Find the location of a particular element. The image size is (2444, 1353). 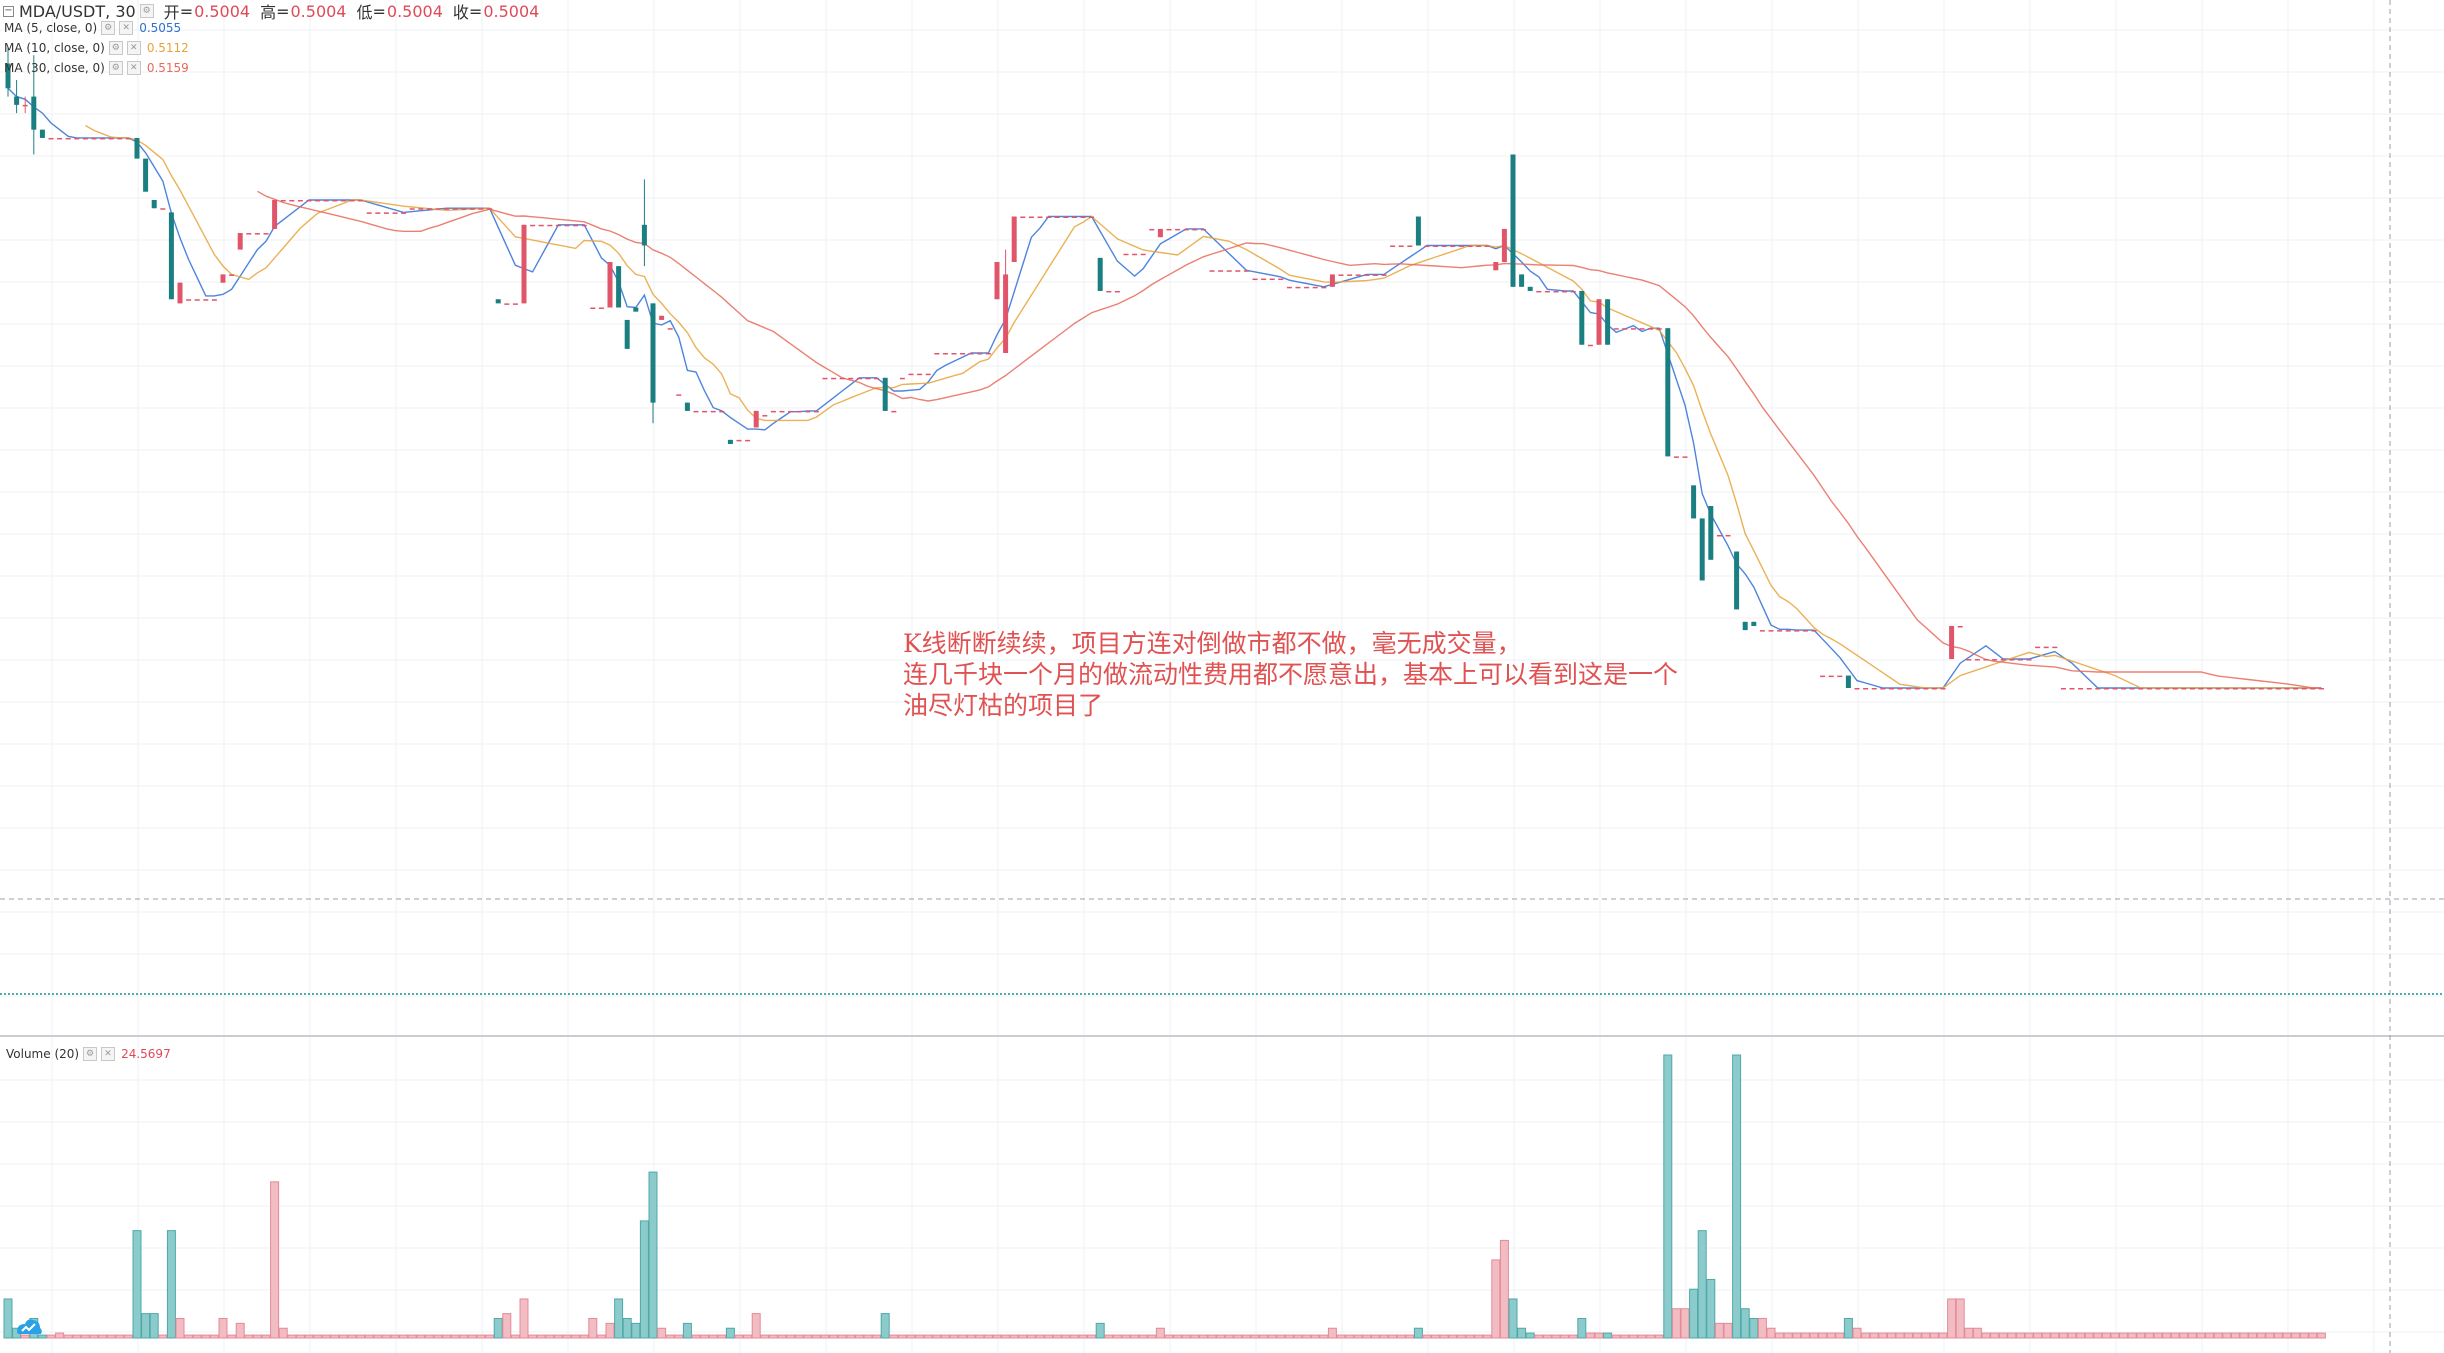

open-value: 0.5004 is located at coordinates (222, 11).